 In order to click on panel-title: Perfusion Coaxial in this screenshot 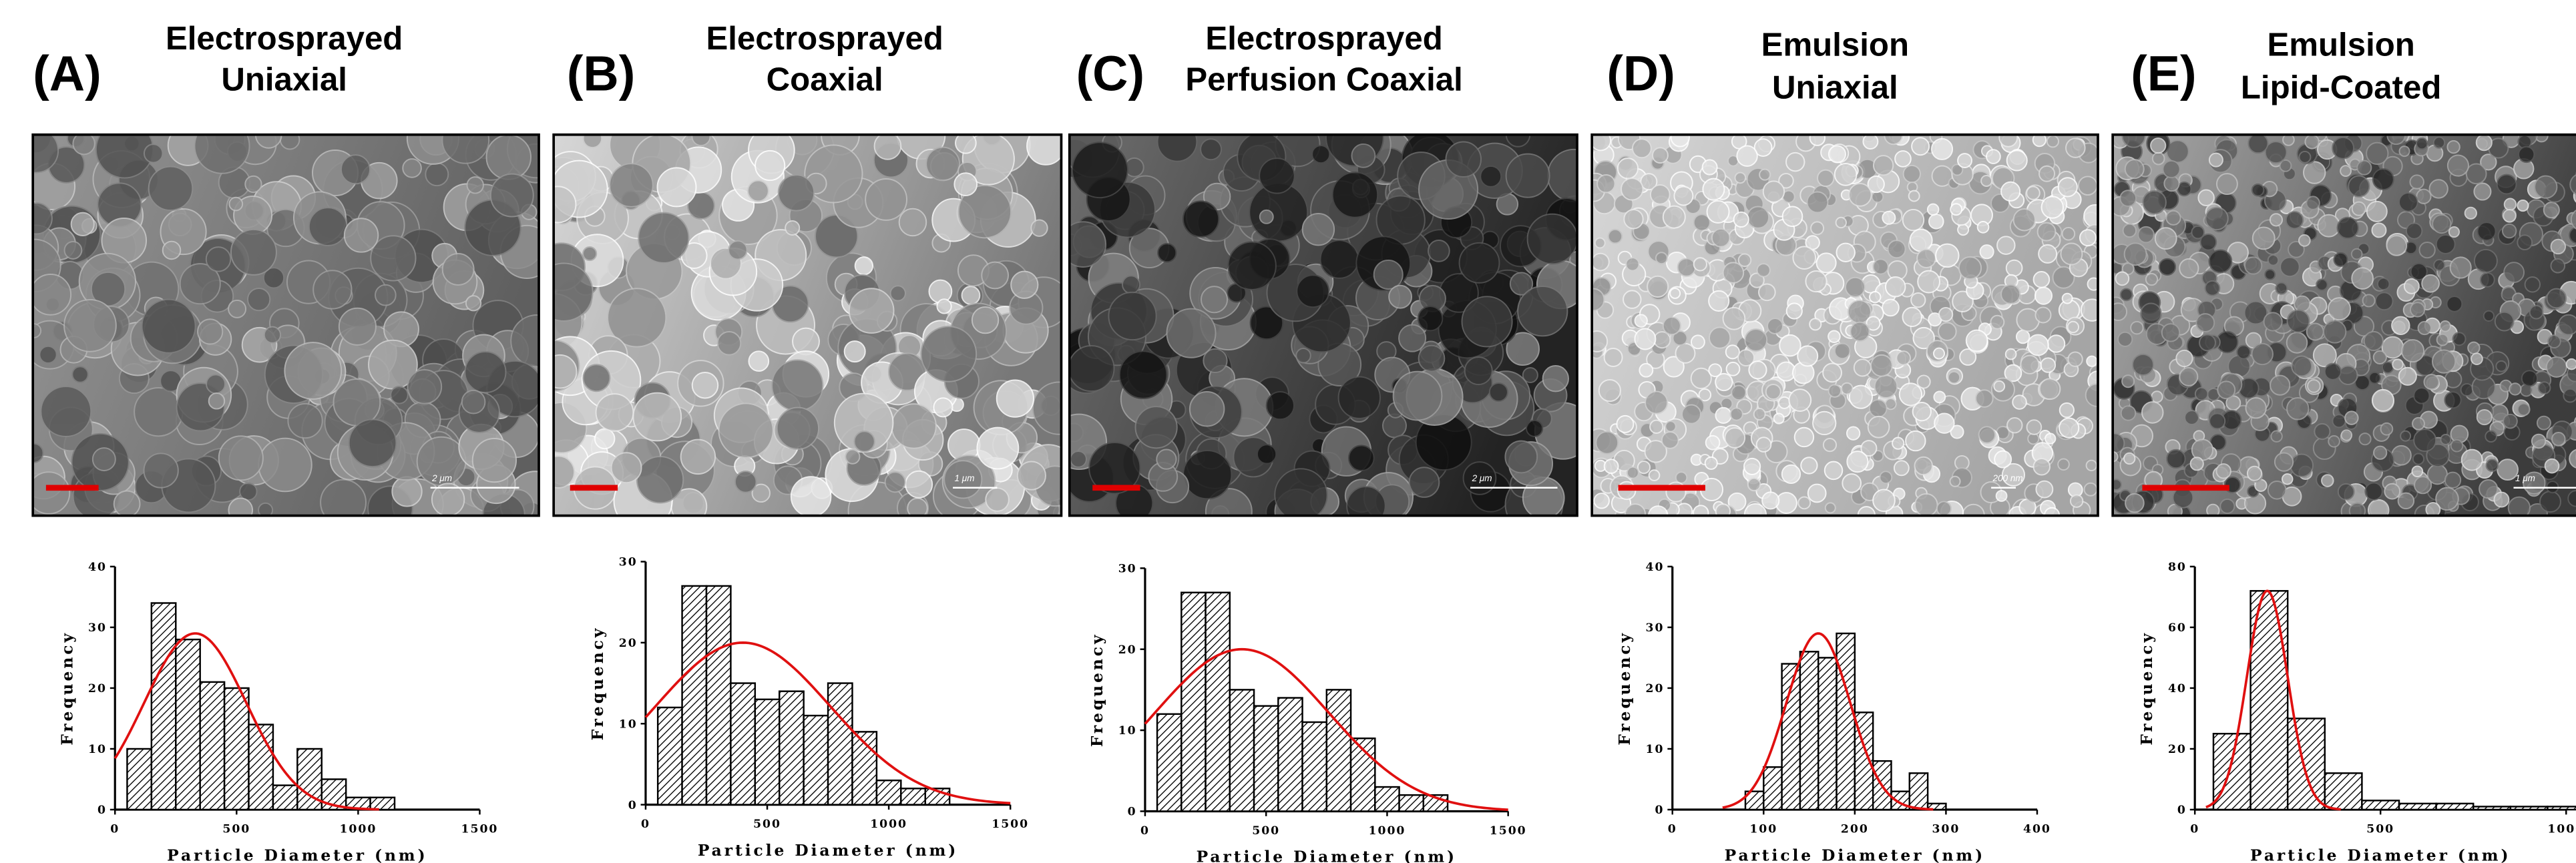, I will do `click(1323, 79)`.